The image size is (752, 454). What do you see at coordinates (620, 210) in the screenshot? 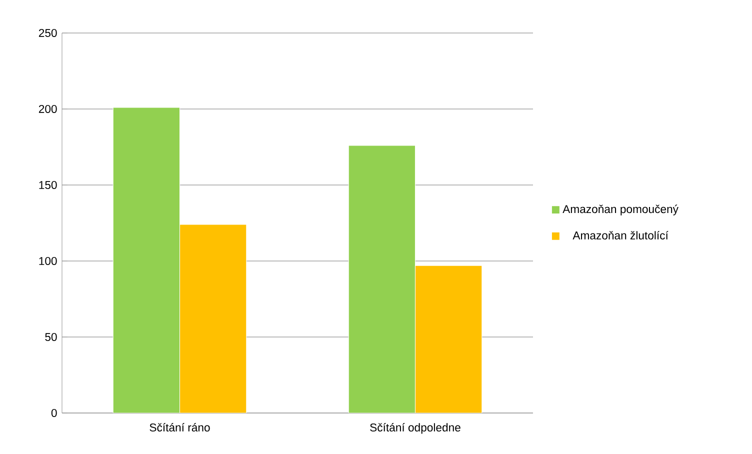
I see `legend-label: Amazoňan pomoučený` at bounding box center [620, 210].